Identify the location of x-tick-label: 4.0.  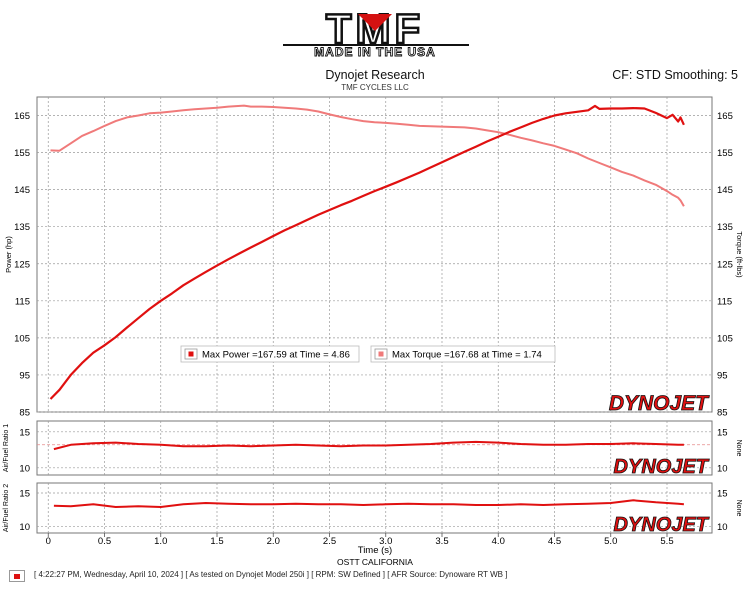
(498, 541).